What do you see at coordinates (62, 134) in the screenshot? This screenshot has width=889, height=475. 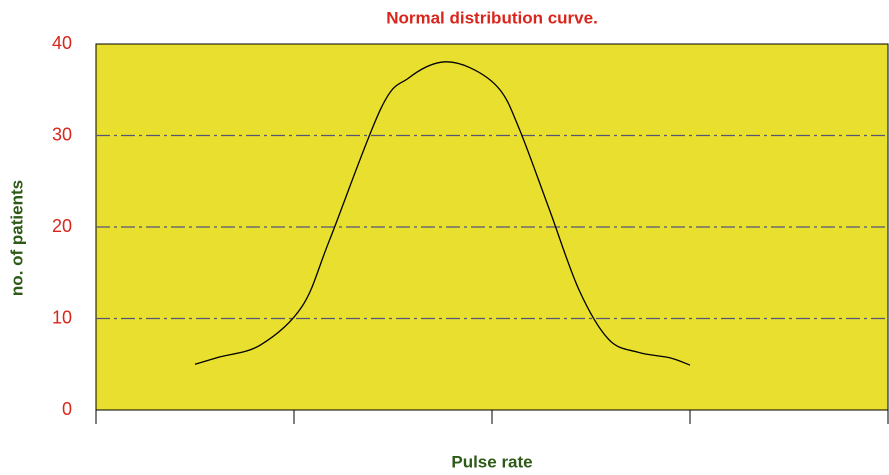 I see `y-tick-label: 30` at bounding box center [62, 134].